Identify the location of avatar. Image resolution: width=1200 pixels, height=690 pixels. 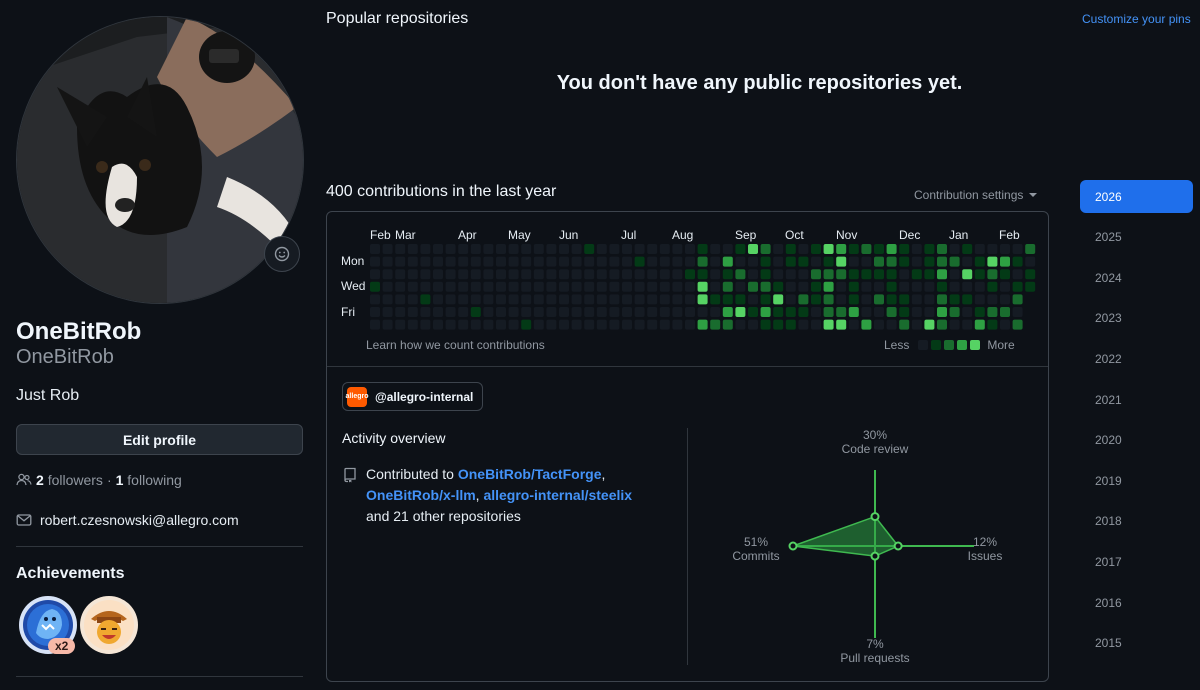
(160, 160).